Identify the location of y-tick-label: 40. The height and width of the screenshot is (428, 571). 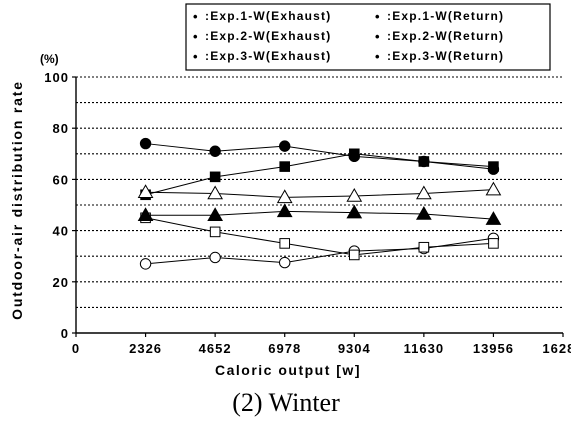
(61, 231).